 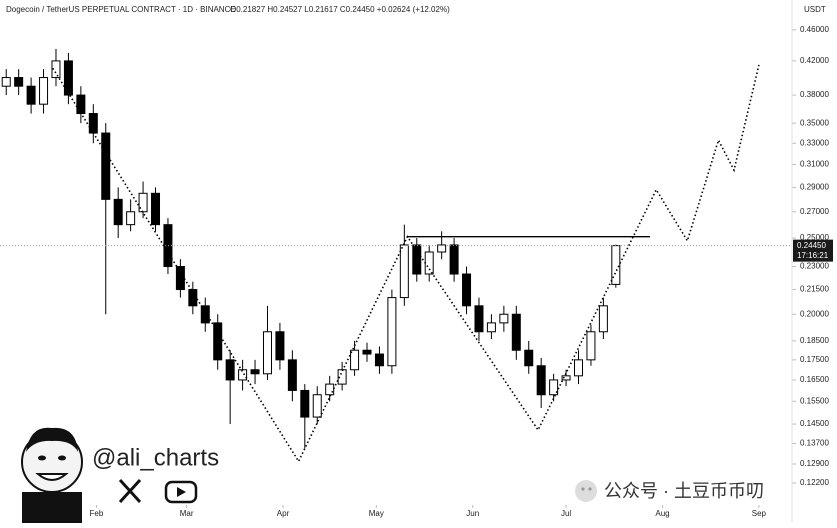 What do you see at coordinates (662, 513) in the screenshot?
I see `x-tick-label: Aug` at bounding box center [662, 513].